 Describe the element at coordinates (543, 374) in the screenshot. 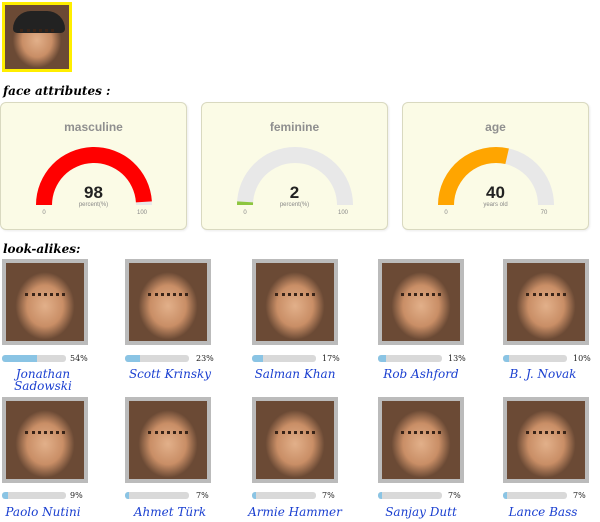

I see `look-alike-name: B. J. Novak` at that location.